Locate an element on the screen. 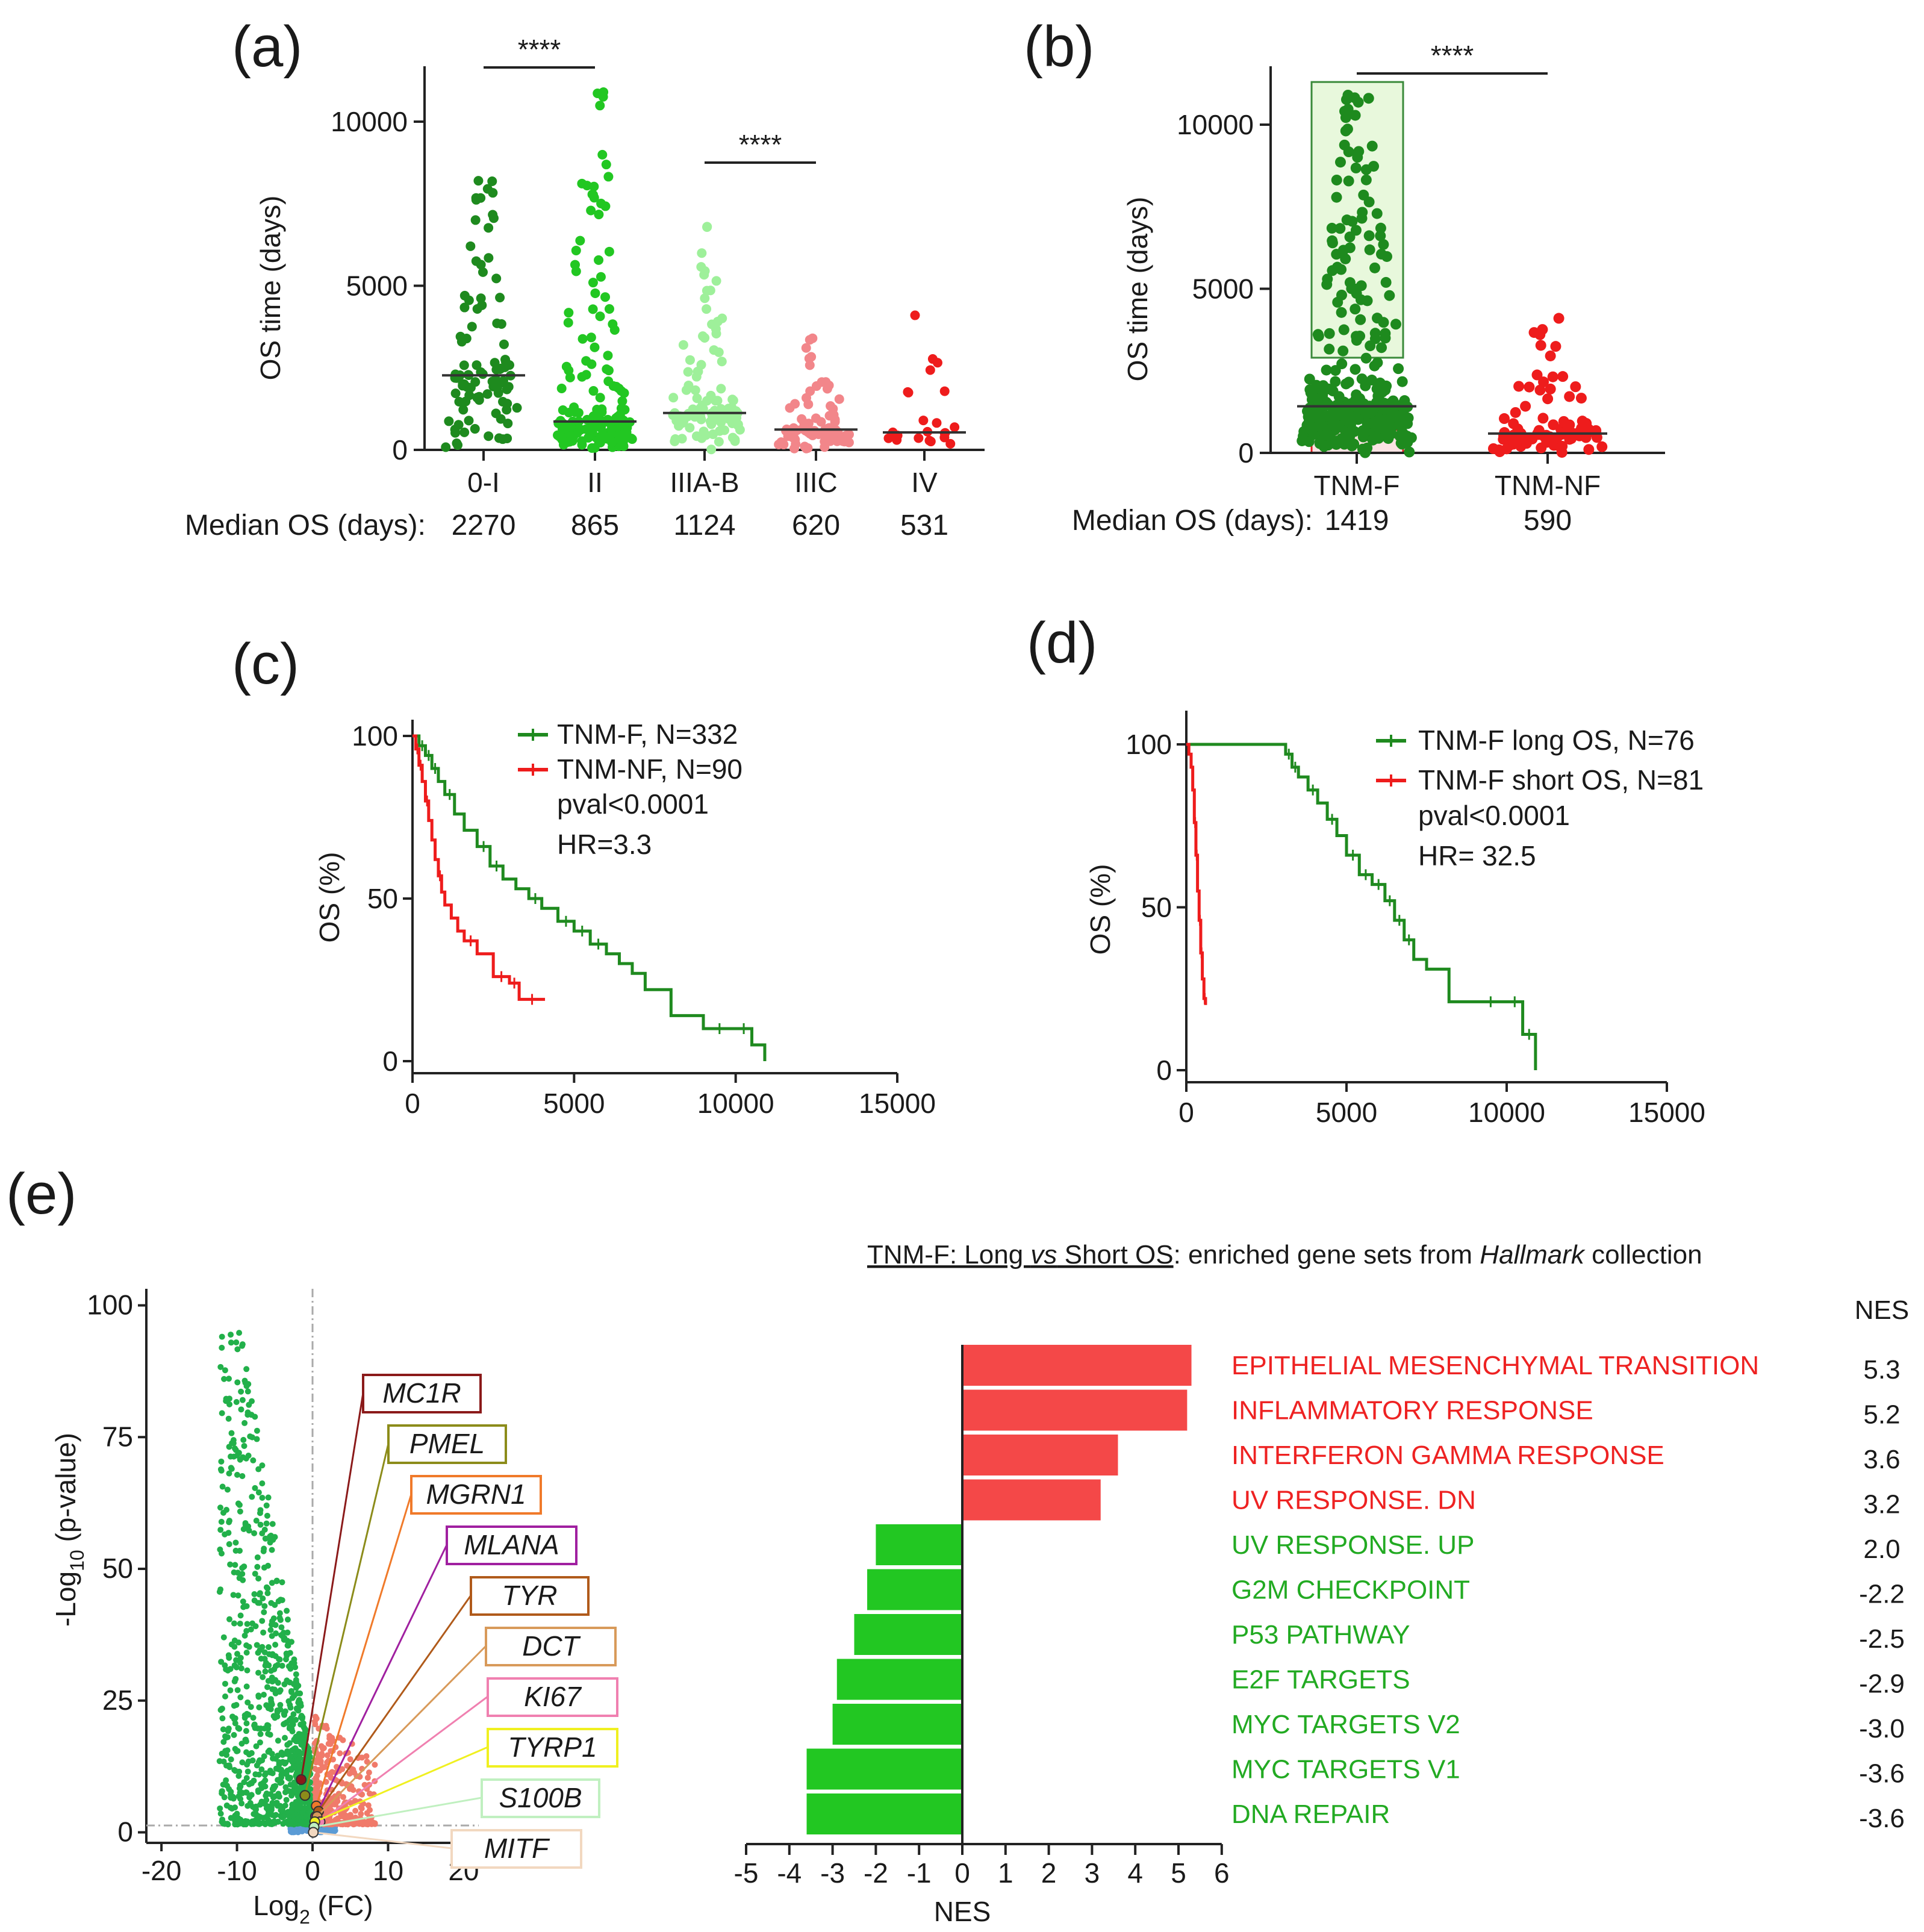  gene-callout-leader is located at coordinates (403, 1759).